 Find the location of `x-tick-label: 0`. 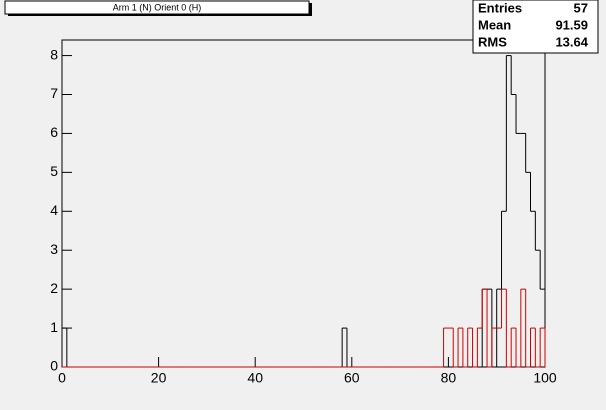

x-tick-label: 0 is located at coordinates (62, 378).